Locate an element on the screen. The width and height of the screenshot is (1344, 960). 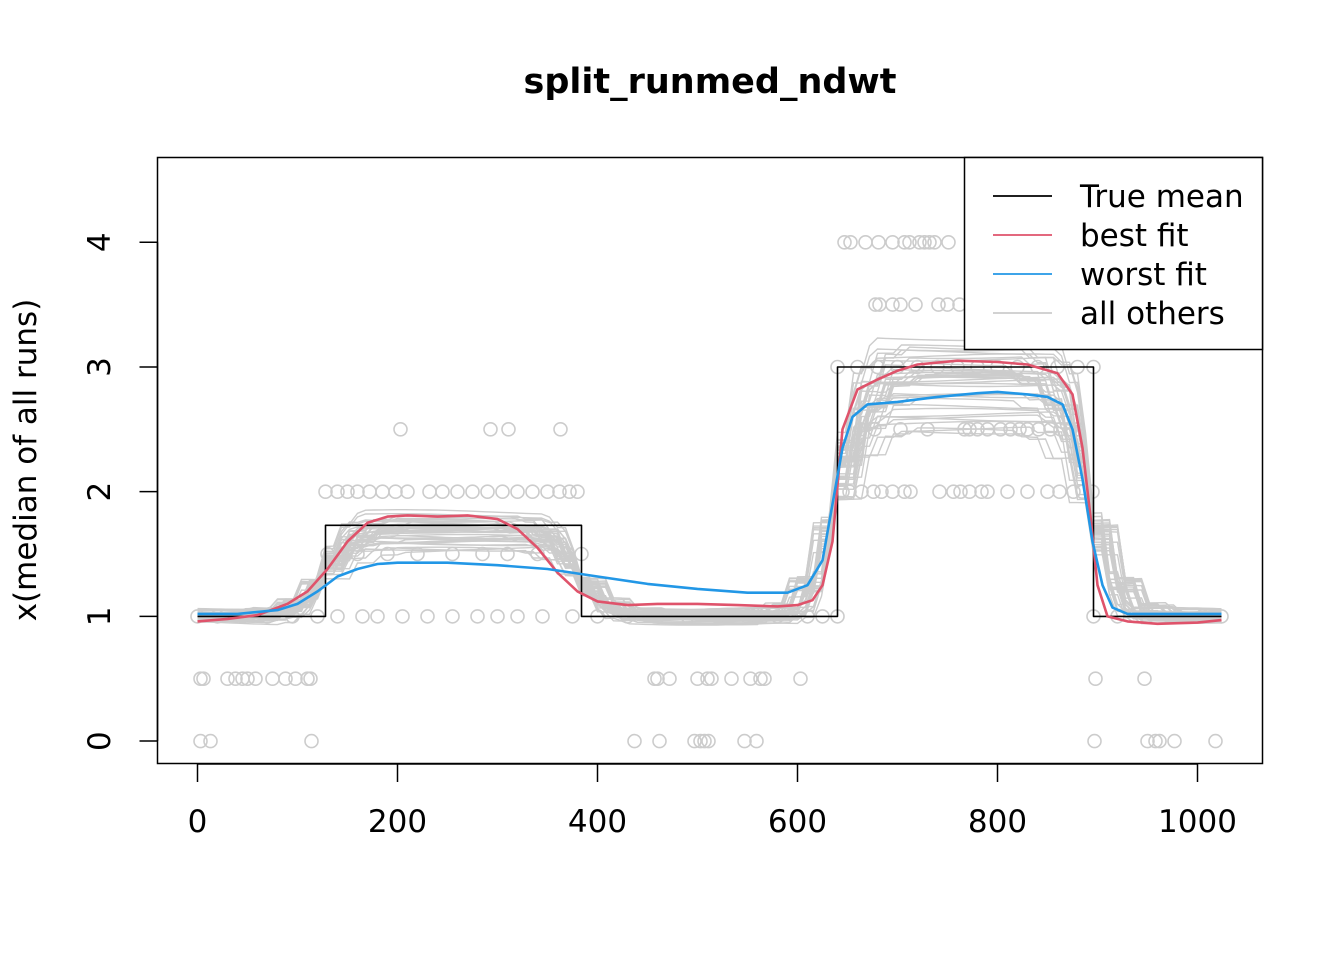
x-axis: 0 200 400 600 800 1000 is located at coordinates (712, 801).